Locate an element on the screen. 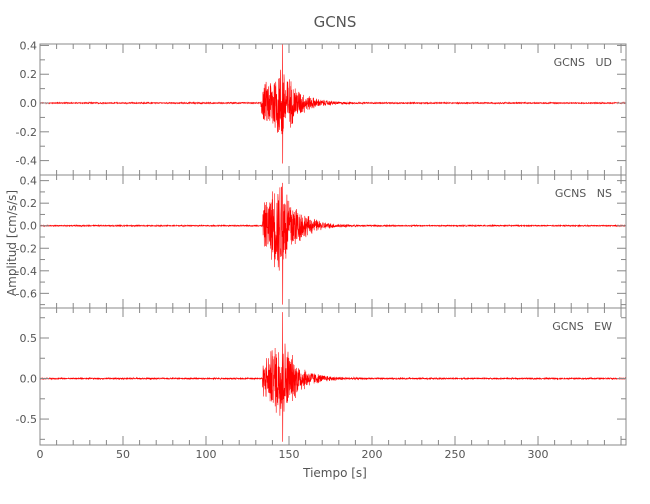 The width and height of the screenshot is (650, 504). y-axis-label: Amplitud [cm/s/s] is located at coordinates (12, 243).